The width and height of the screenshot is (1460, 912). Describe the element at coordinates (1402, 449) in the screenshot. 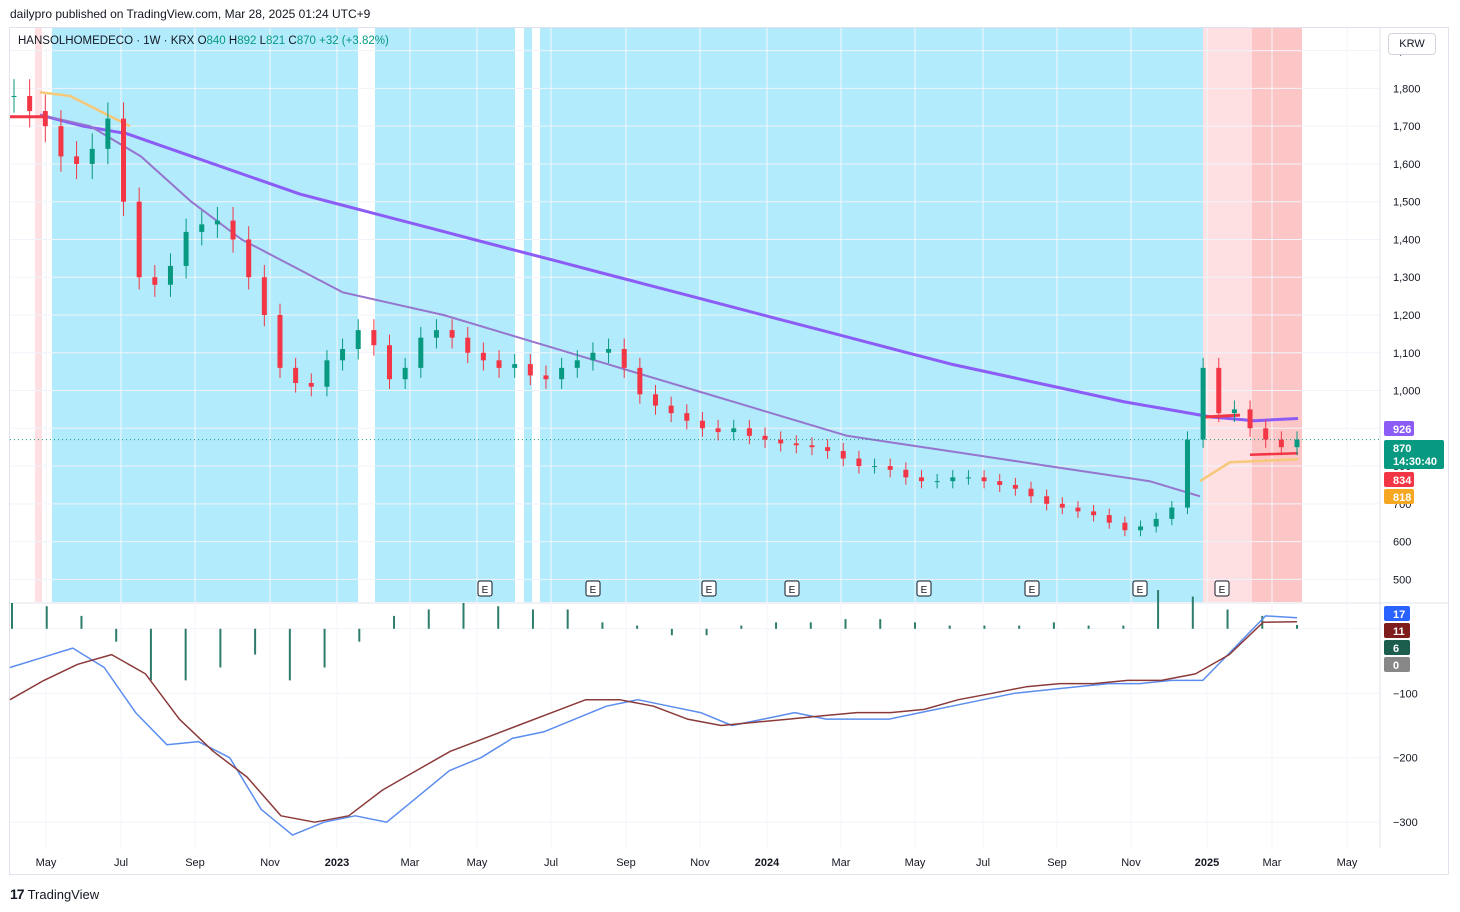

I see `last-price-badge-text: 870` at that location.